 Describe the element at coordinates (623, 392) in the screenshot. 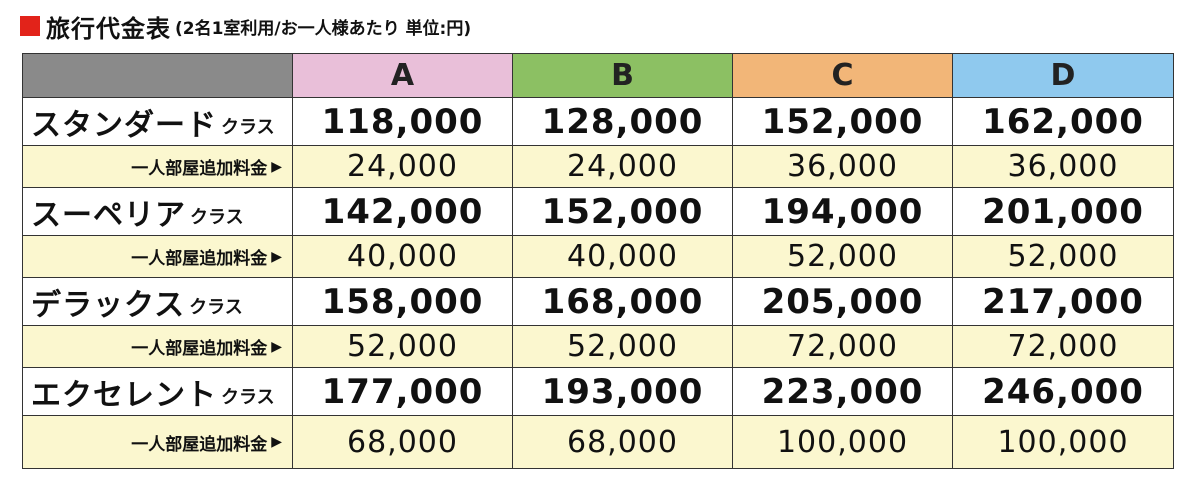

I see `price-cell: 193,000` at that location.